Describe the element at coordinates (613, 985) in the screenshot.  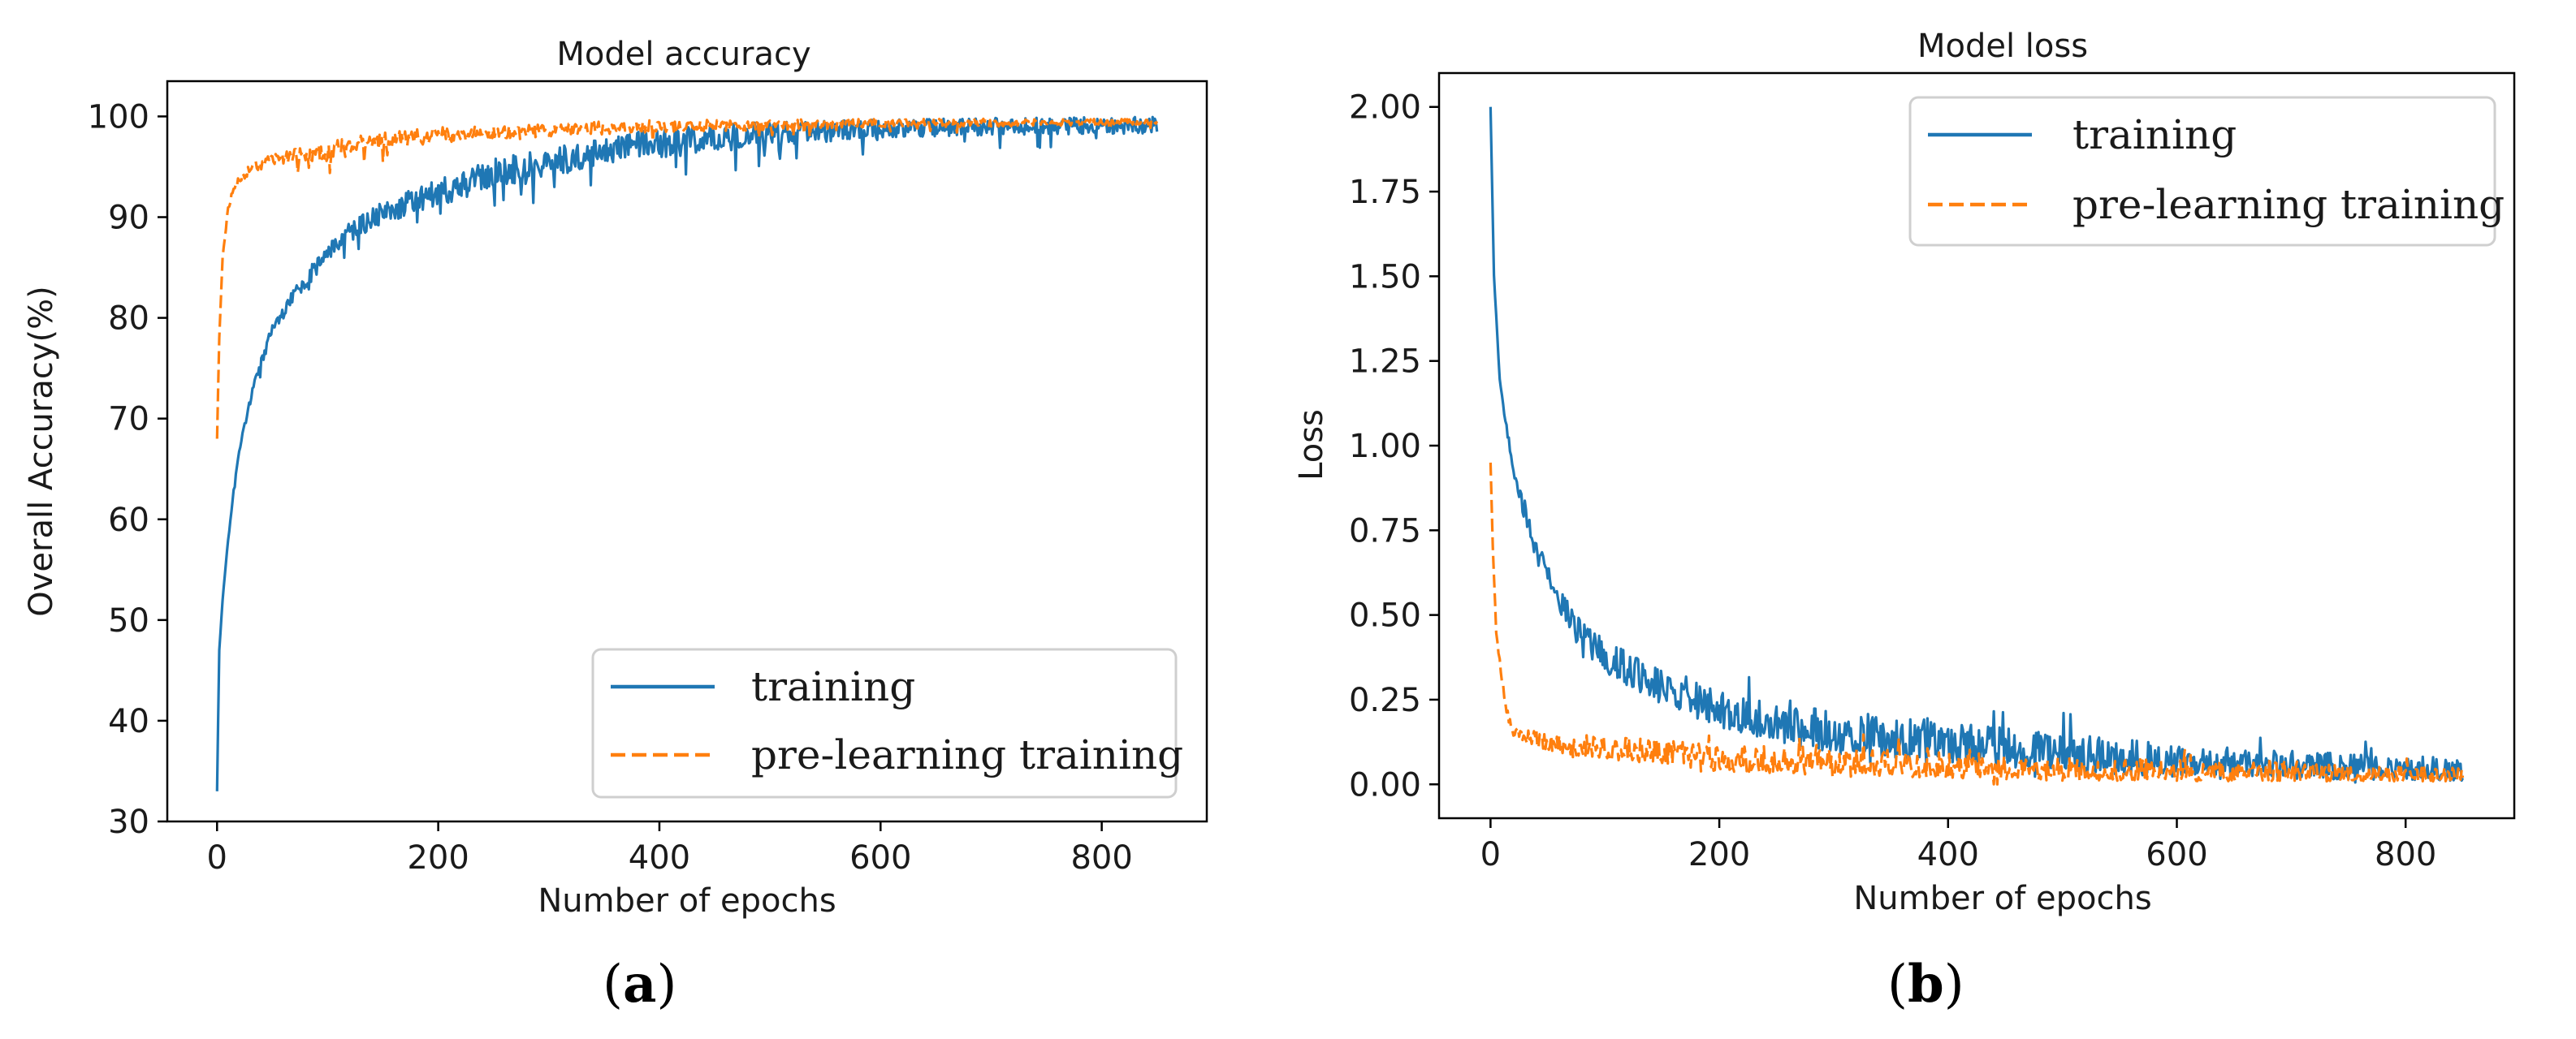
I see `panel-label-a-open-paren: (` at that location.